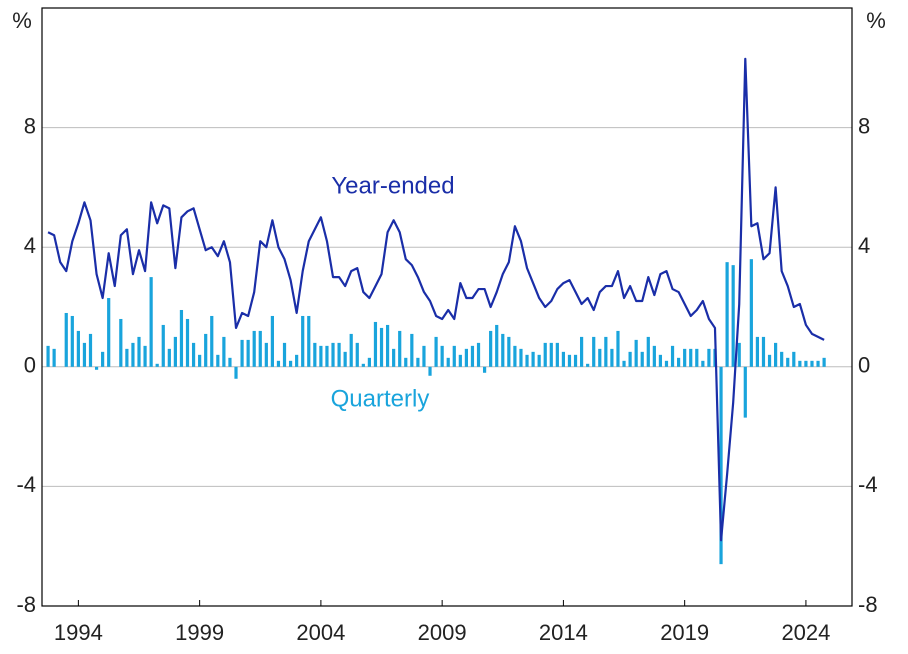 Image resolution: width=908 pixels, height=654 pixels. I want to click on y-tick-label-left: 4, so click(30, 245).